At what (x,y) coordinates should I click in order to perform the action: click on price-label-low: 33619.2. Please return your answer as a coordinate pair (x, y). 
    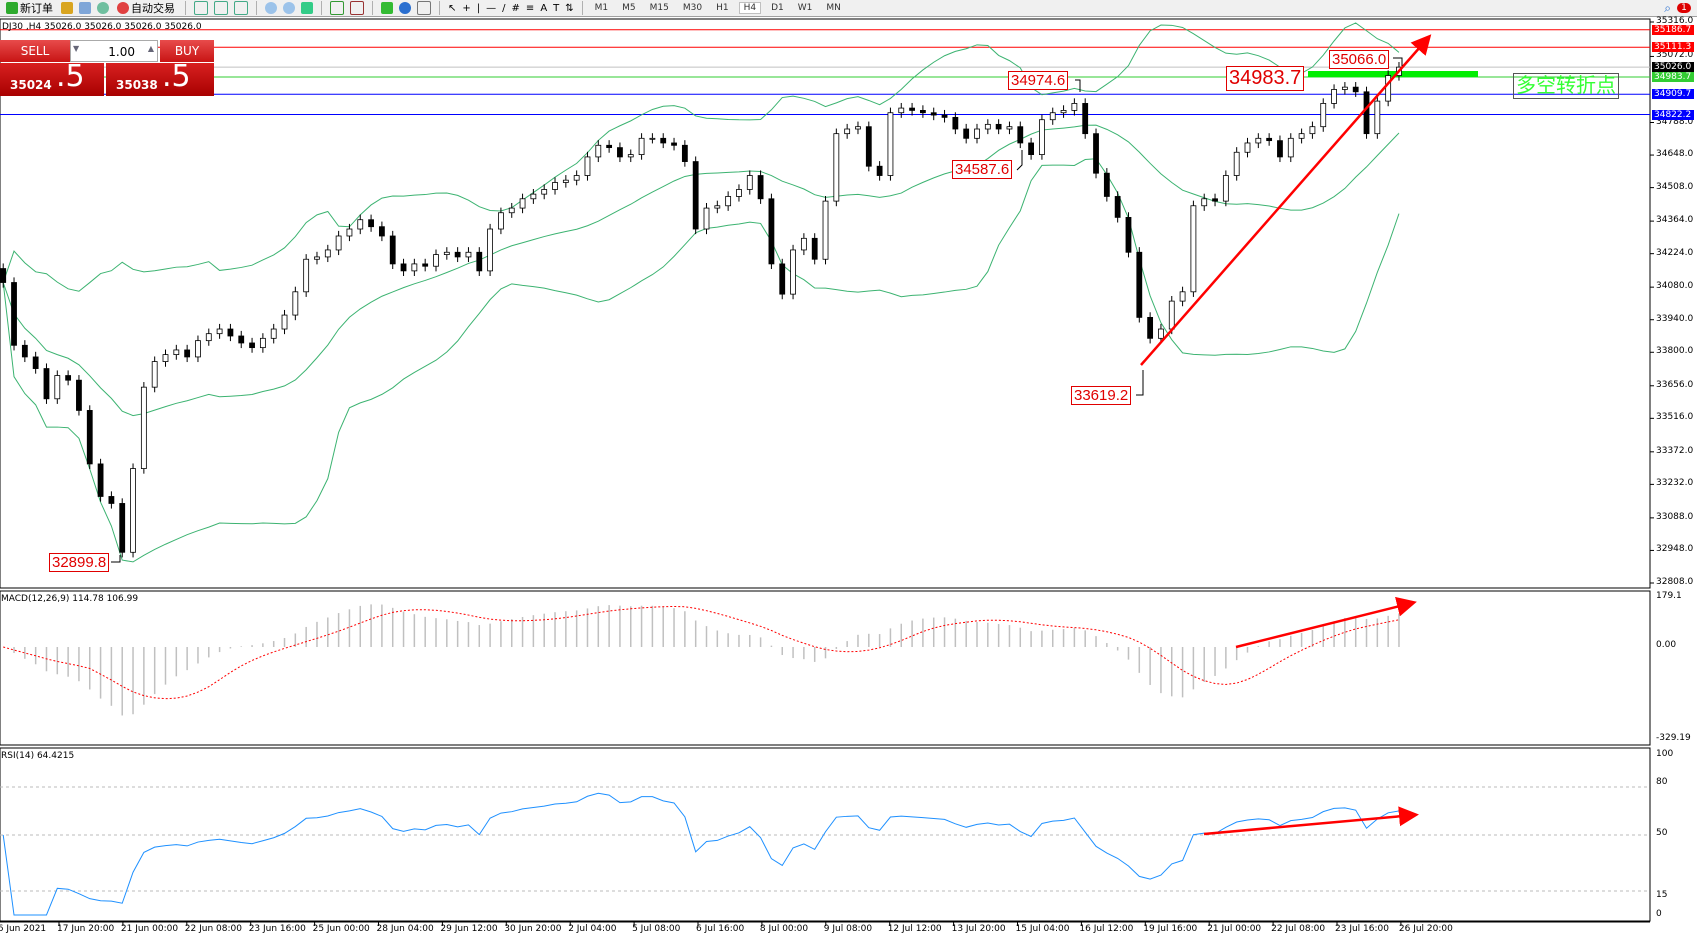
    Looking at the image, I should click on (1101, 395).